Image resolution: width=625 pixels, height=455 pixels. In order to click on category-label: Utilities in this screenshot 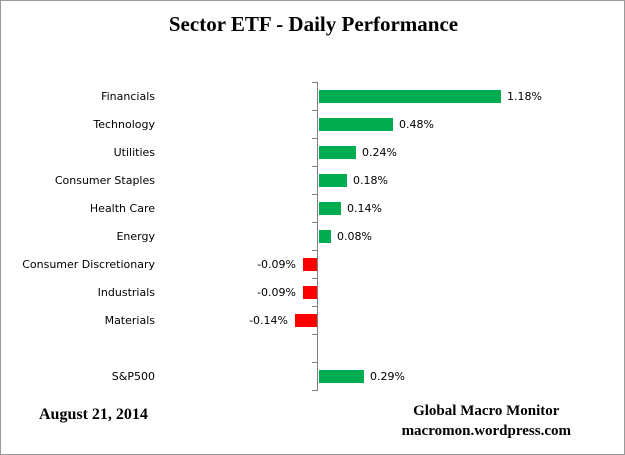, I will do `click(134, 152)`.